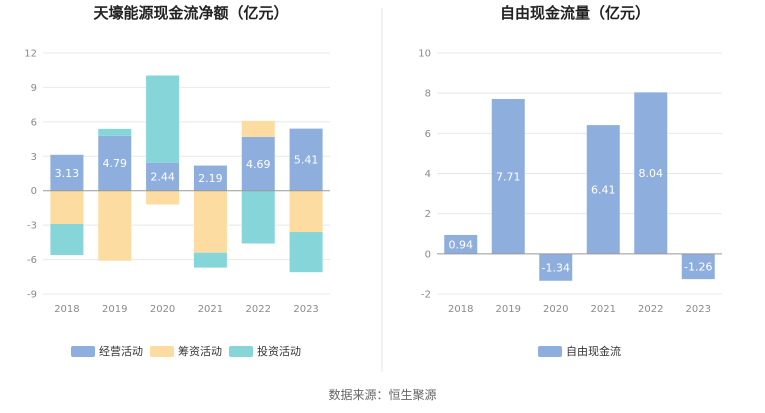 The width and height of the screenshot is (765, 413). What do you see at coordinates (424, 54) in the screenshot?
I see `fcf-ytick-label: 10` at bounding box center [424, 54].